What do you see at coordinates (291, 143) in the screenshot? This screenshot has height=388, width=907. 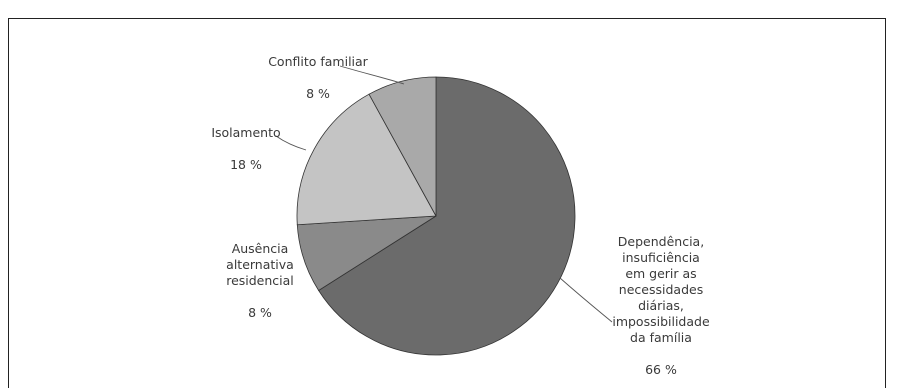 I see `leader-line-isolamento` at bounding box center [291, 143].